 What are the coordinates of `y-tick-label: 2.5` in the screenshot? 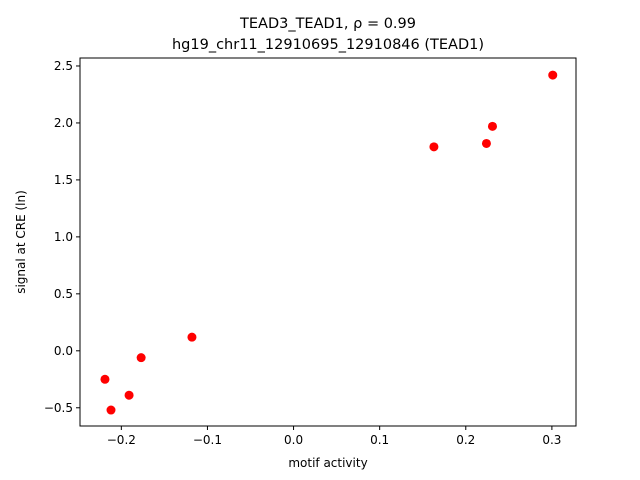 It's located at (63, 66).